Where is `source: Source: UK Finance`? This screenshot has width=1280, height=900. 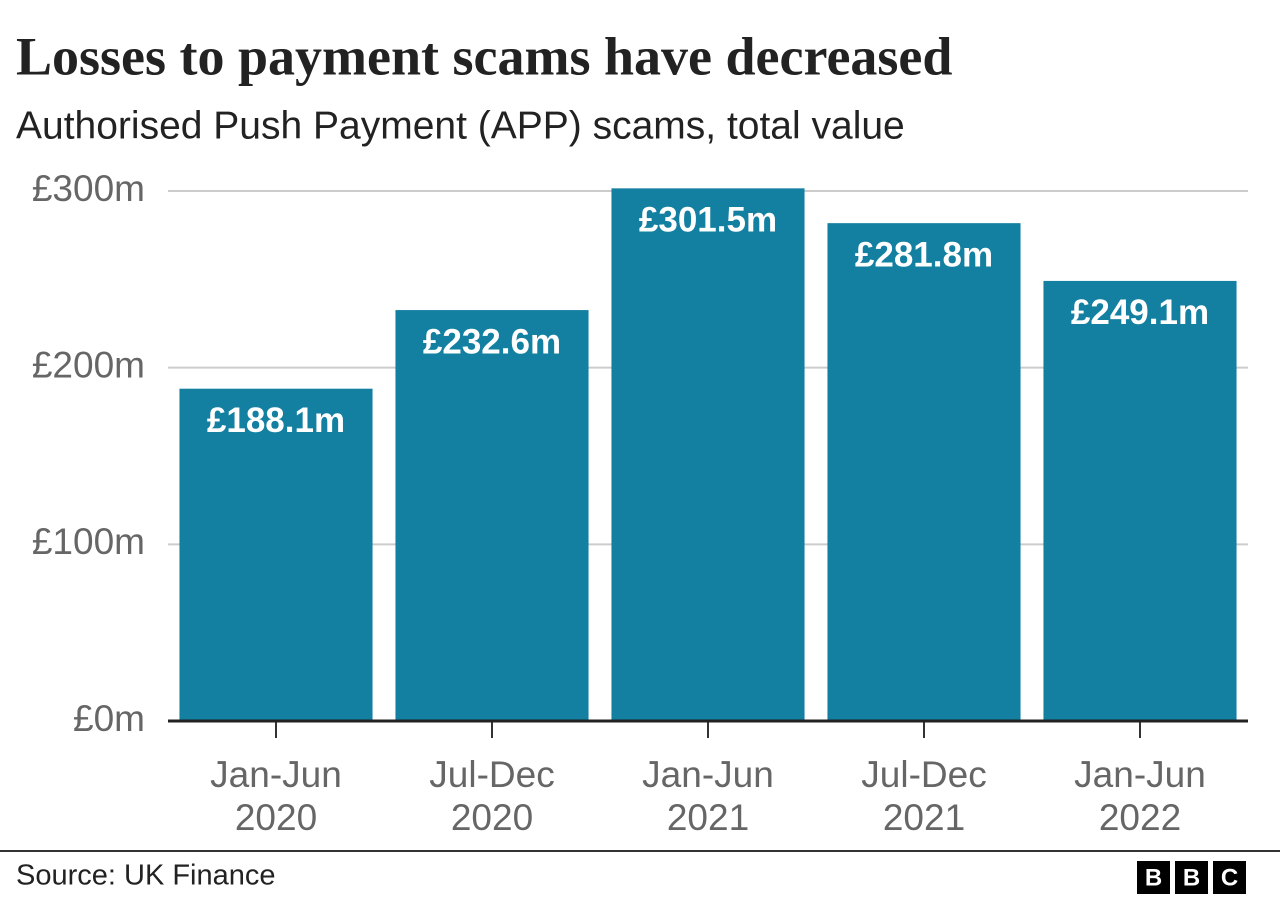 source: Source: UK Finance is located at coordinates (146, 876).